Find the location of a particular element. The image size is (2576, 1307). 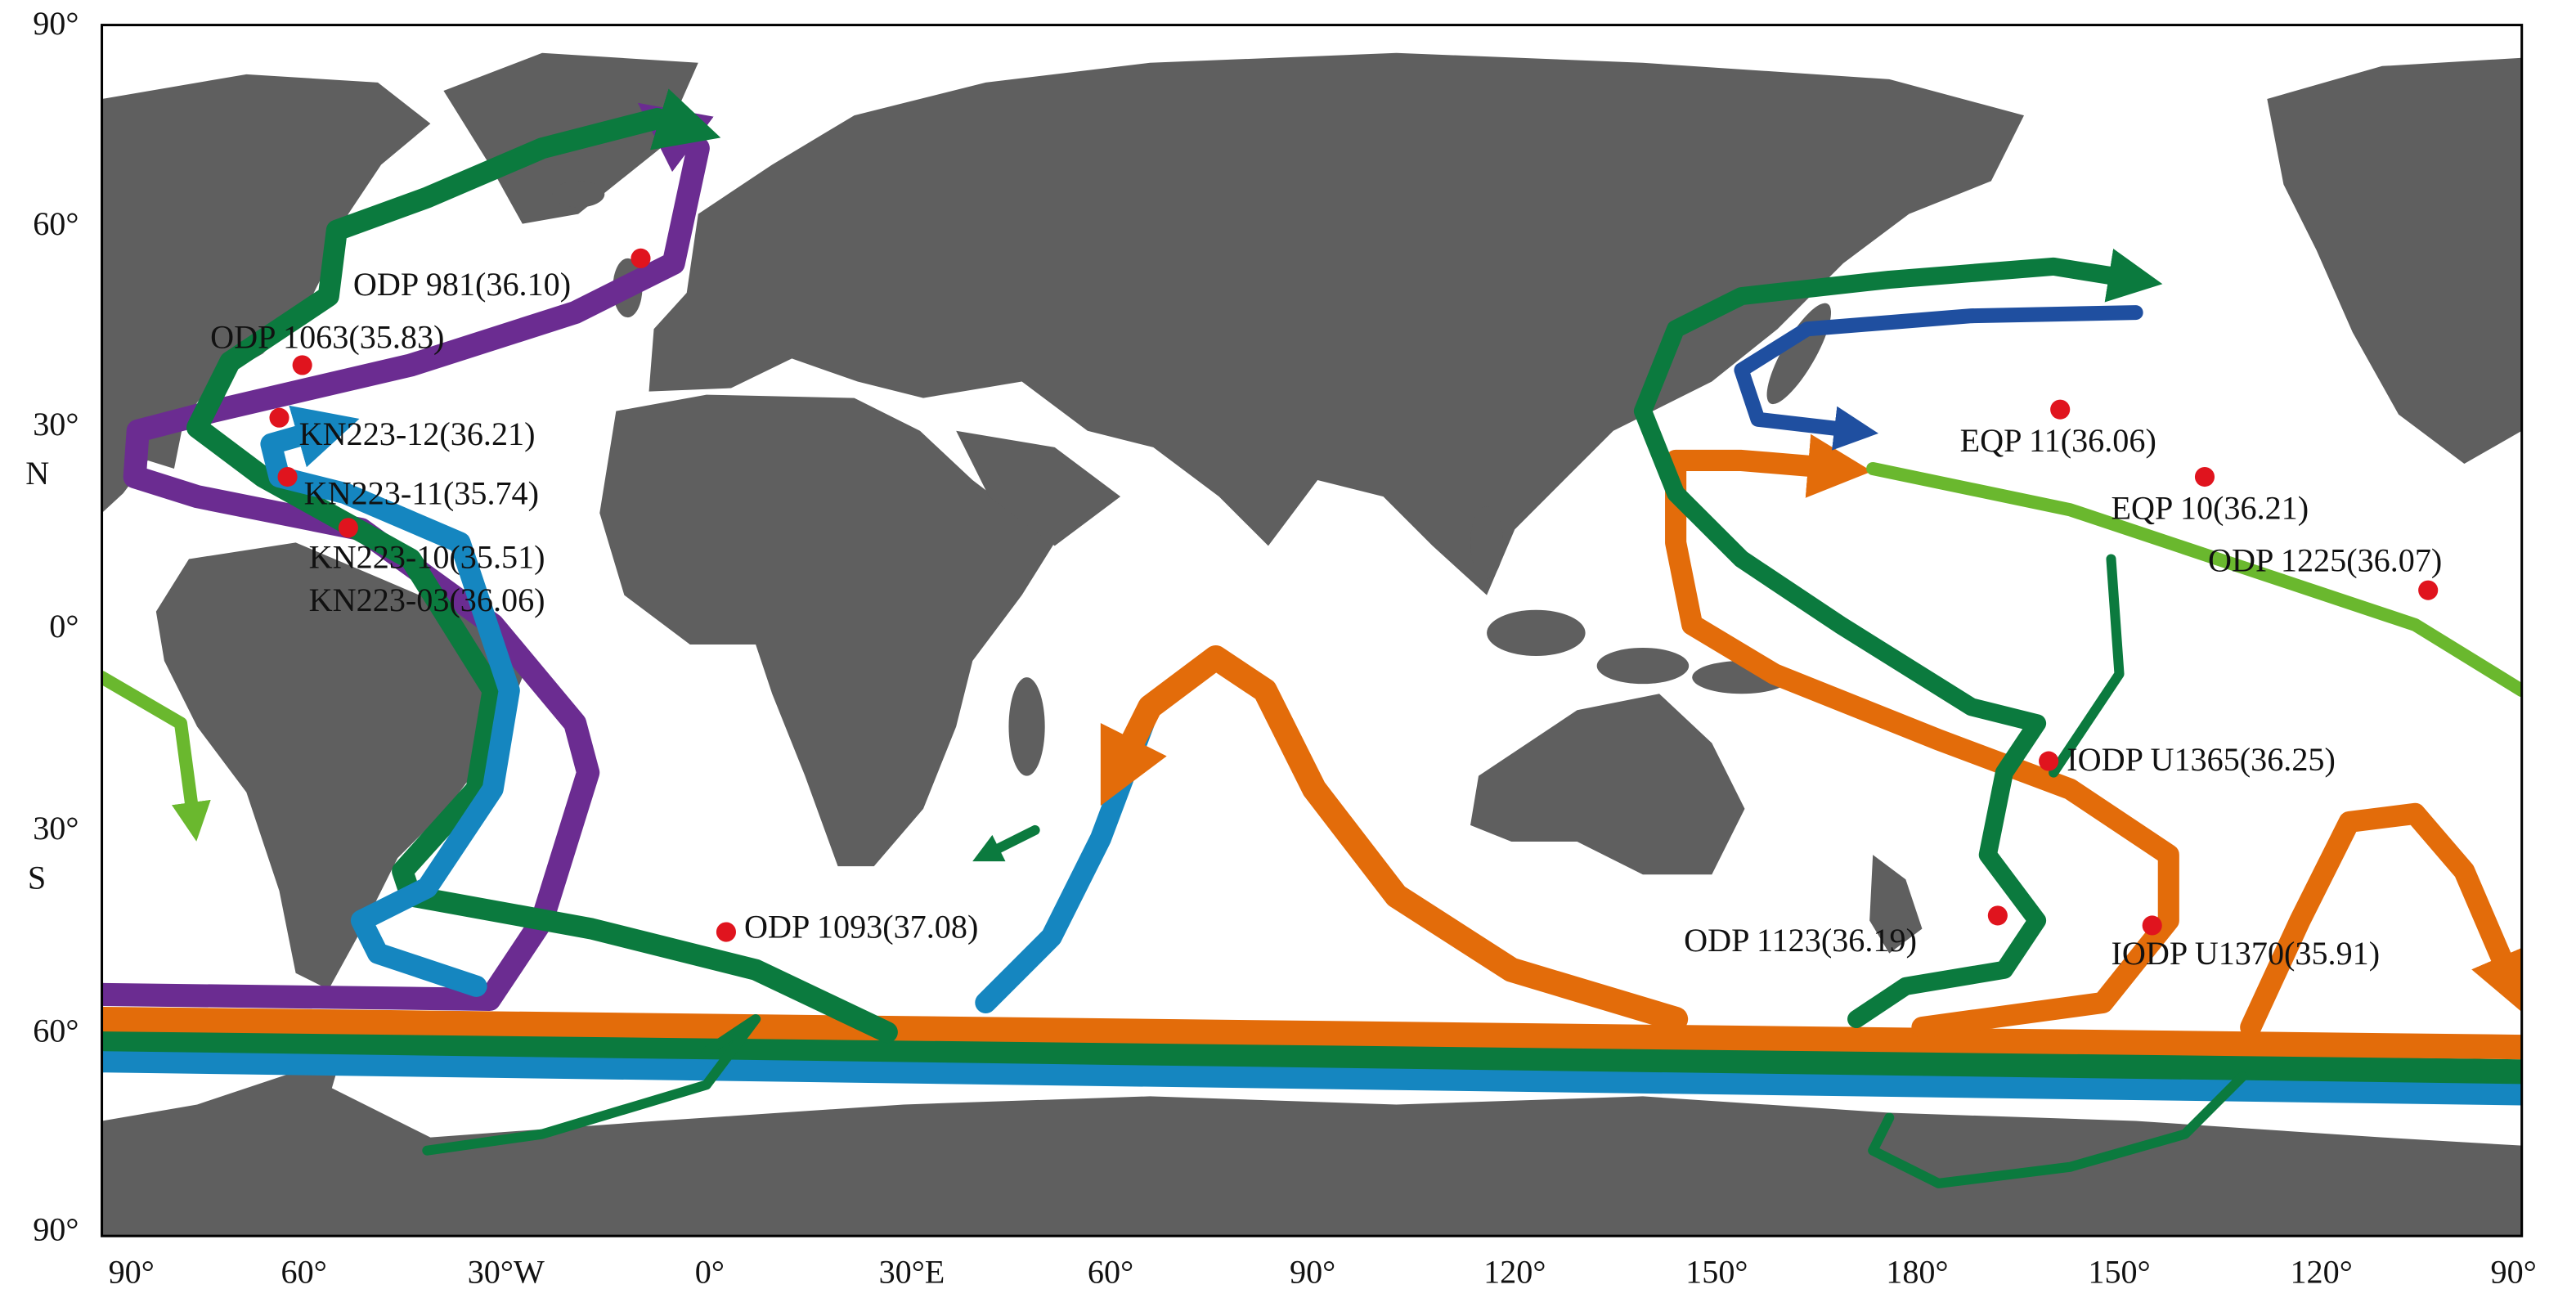

lon-label: 30°W is located at coordinates (506, 1272).